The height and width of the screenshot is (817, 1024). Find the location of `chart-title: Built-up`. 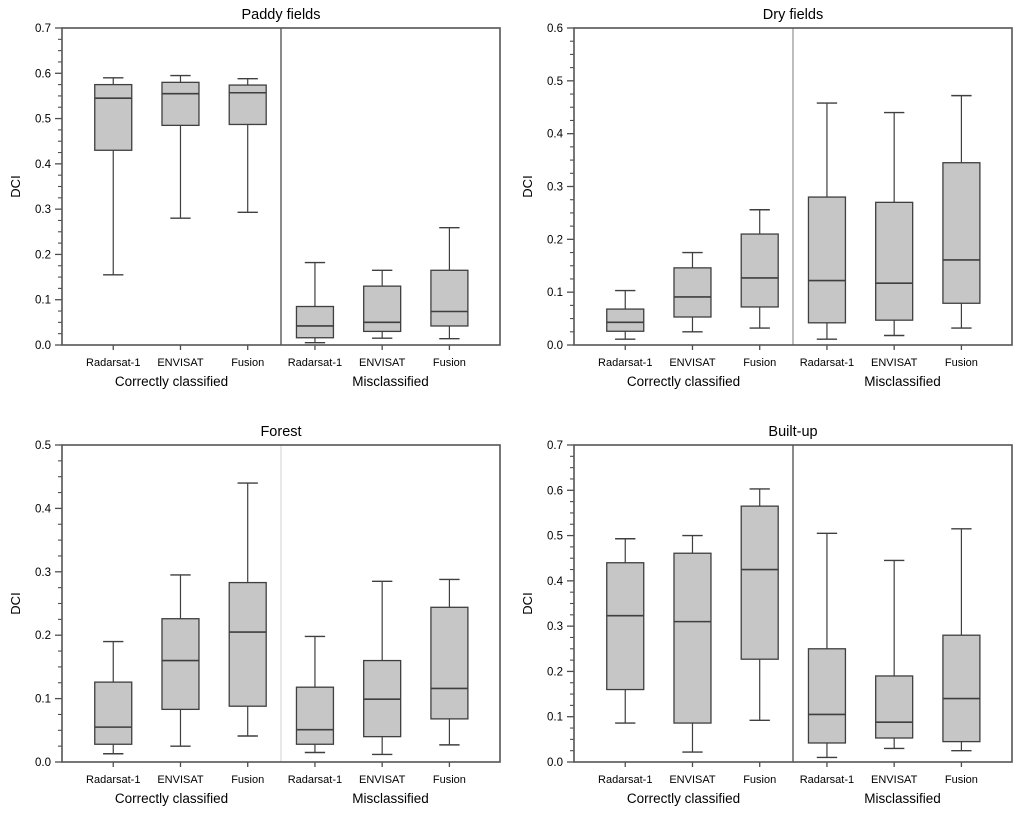

chart-title: Built-up is located at coordinates (792, 432).